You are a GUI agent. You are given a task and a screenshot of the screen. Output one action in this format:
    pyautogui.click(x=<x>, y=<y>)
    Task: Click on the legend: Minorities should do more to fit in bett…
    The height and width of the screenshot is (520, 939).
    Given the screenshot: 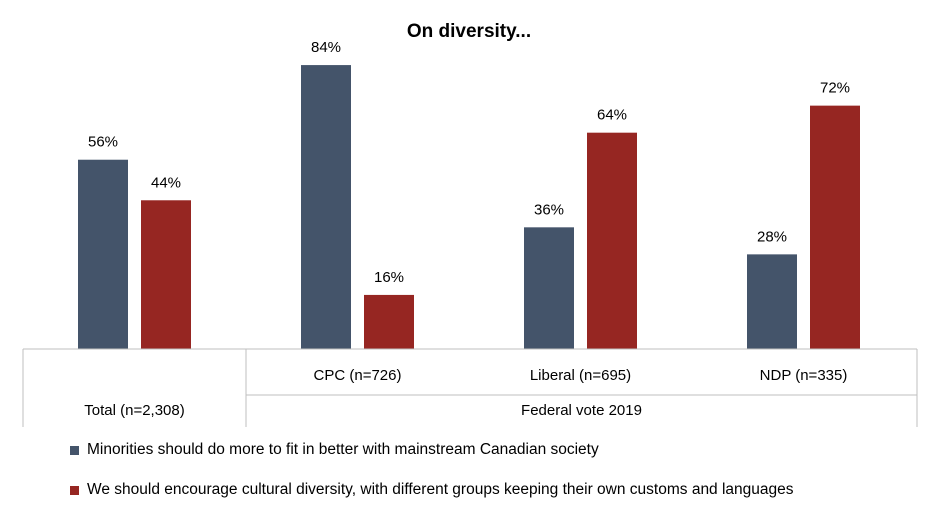 What is the action you would take?
    pyautogui.click(x=432, y=480)
    